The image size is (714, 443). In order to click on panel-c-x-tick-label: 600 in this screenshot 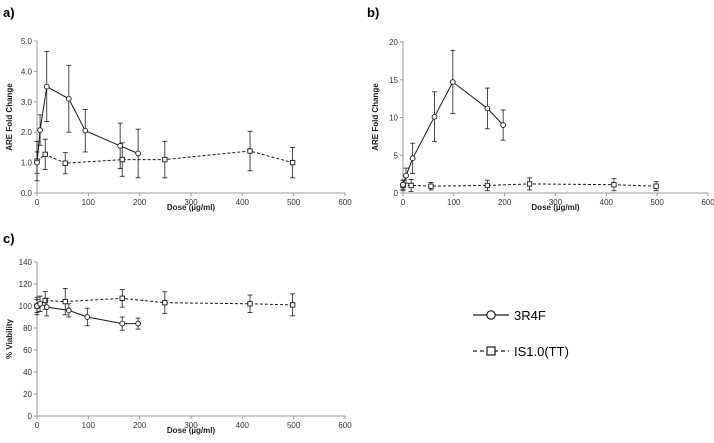, I will do `click(345, 425)`.